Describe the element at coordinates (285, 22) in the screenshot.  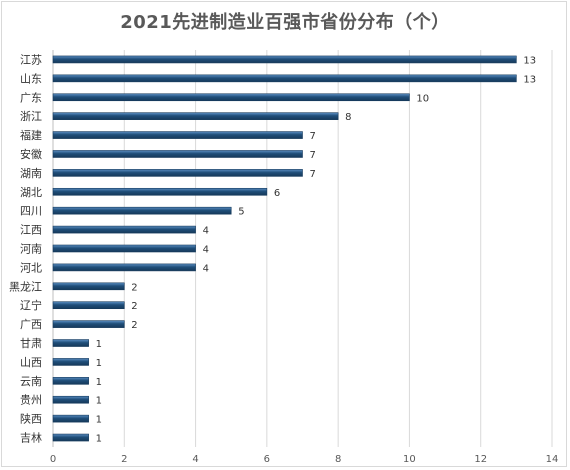
I see `chart-title: 2021先进制造业百强市省份分布（个）` at that location.